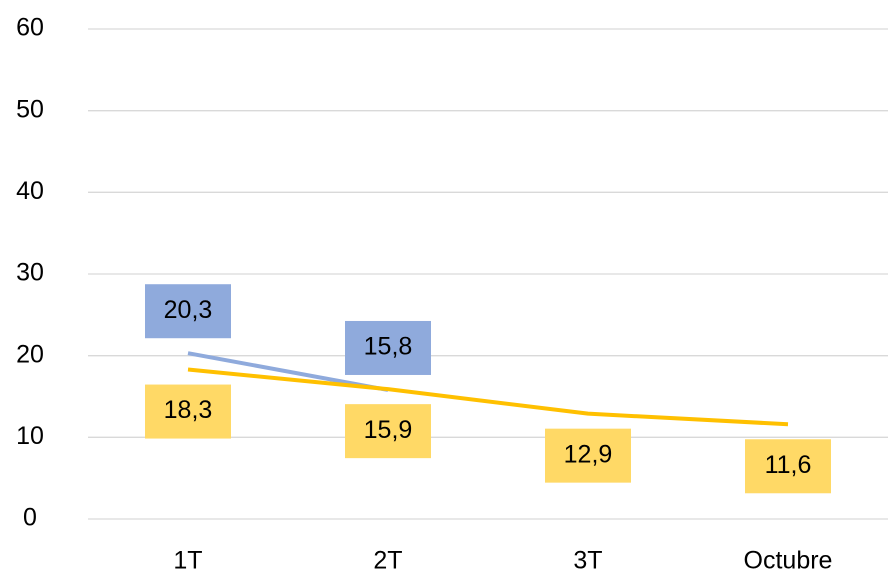  Describe the element at coordinates (30, 28) in the screenshot. I see `y-tick-label: 60` at that location.